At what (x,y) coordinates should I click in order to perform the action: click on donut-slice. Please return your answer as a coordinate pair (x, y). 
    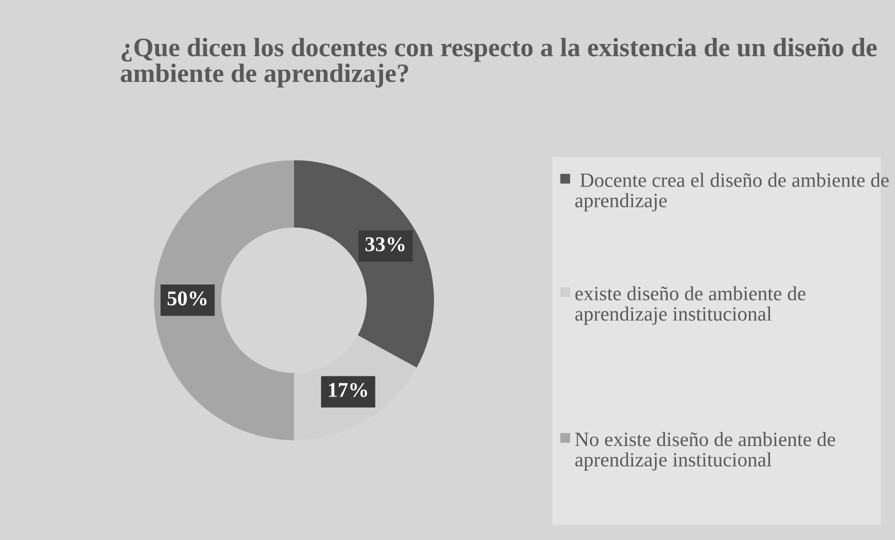
    Looking at the image, I should click on (224, 300).